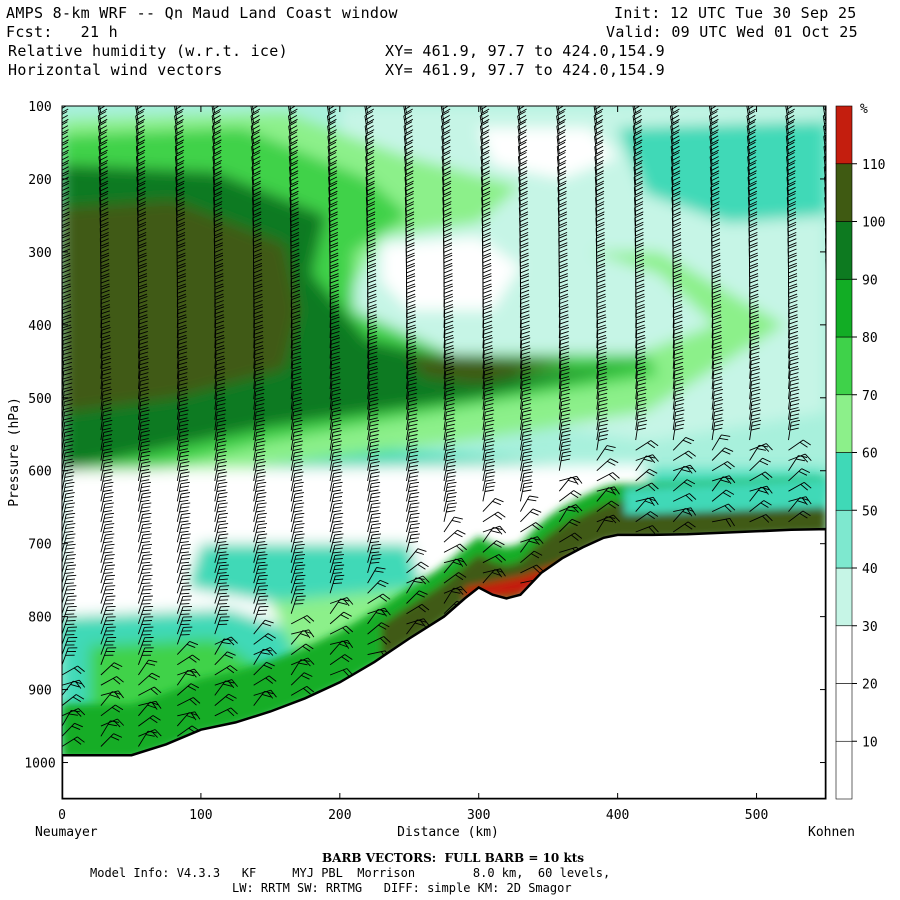  Describe the element at coordinates (735, 13) in the screenshot. I see `init-time: Init: 12 UTC Tue 30 Sep 25` at that location.